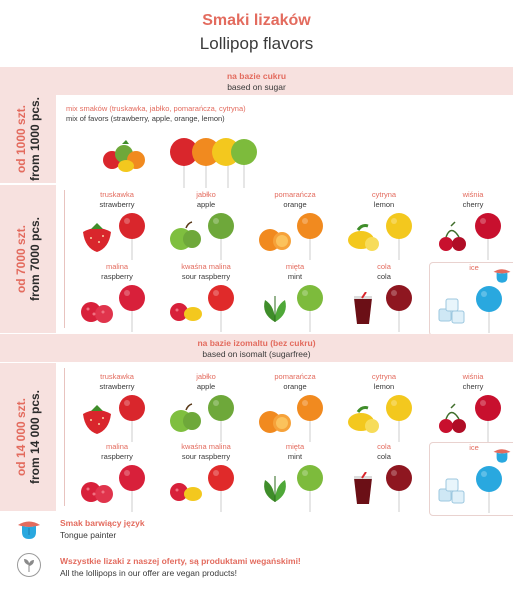 The image size is (513, 600). Describe the element at coordinates (295, 276) in the screenshot. I see `flavor-label-en: mint` at that location.